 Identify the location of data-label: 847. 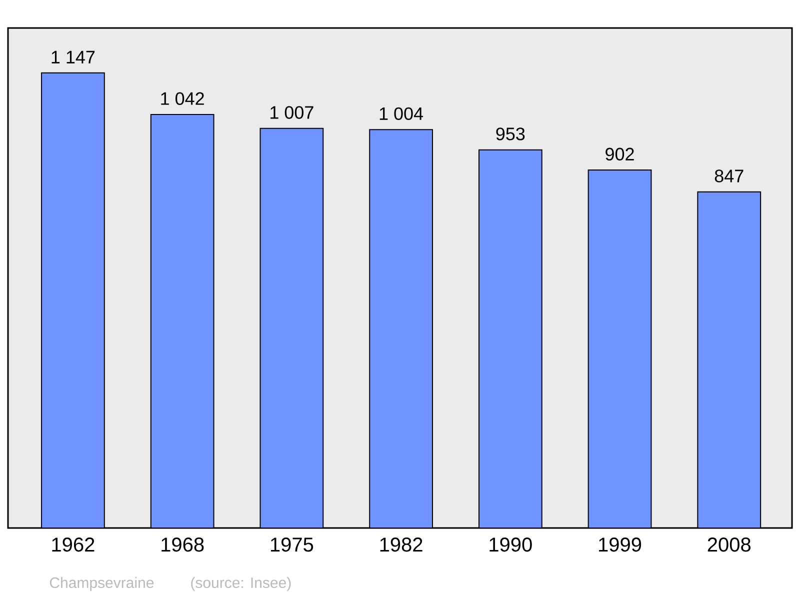
(729, 176).